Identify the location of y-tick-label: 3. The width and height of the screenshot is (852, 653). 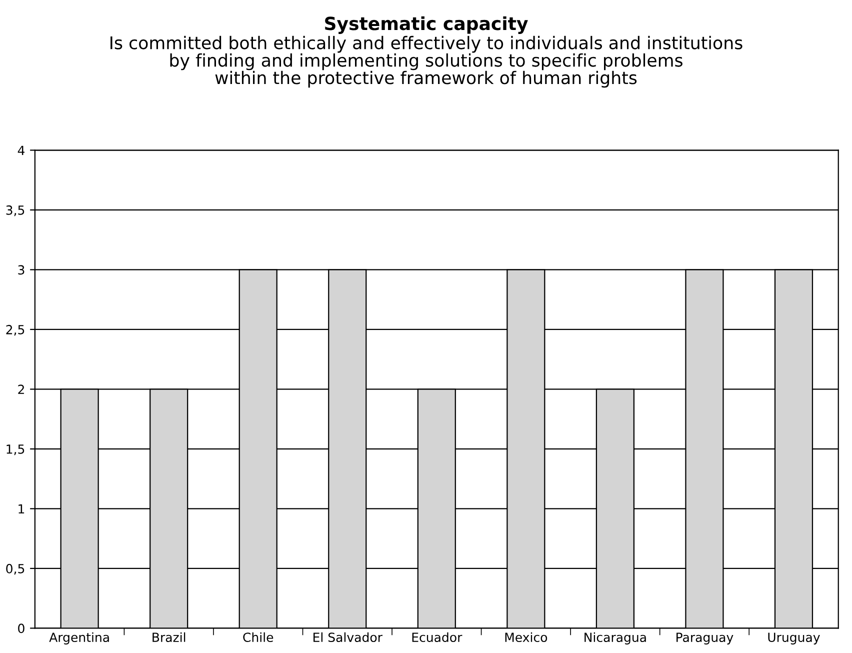
(21, 270).